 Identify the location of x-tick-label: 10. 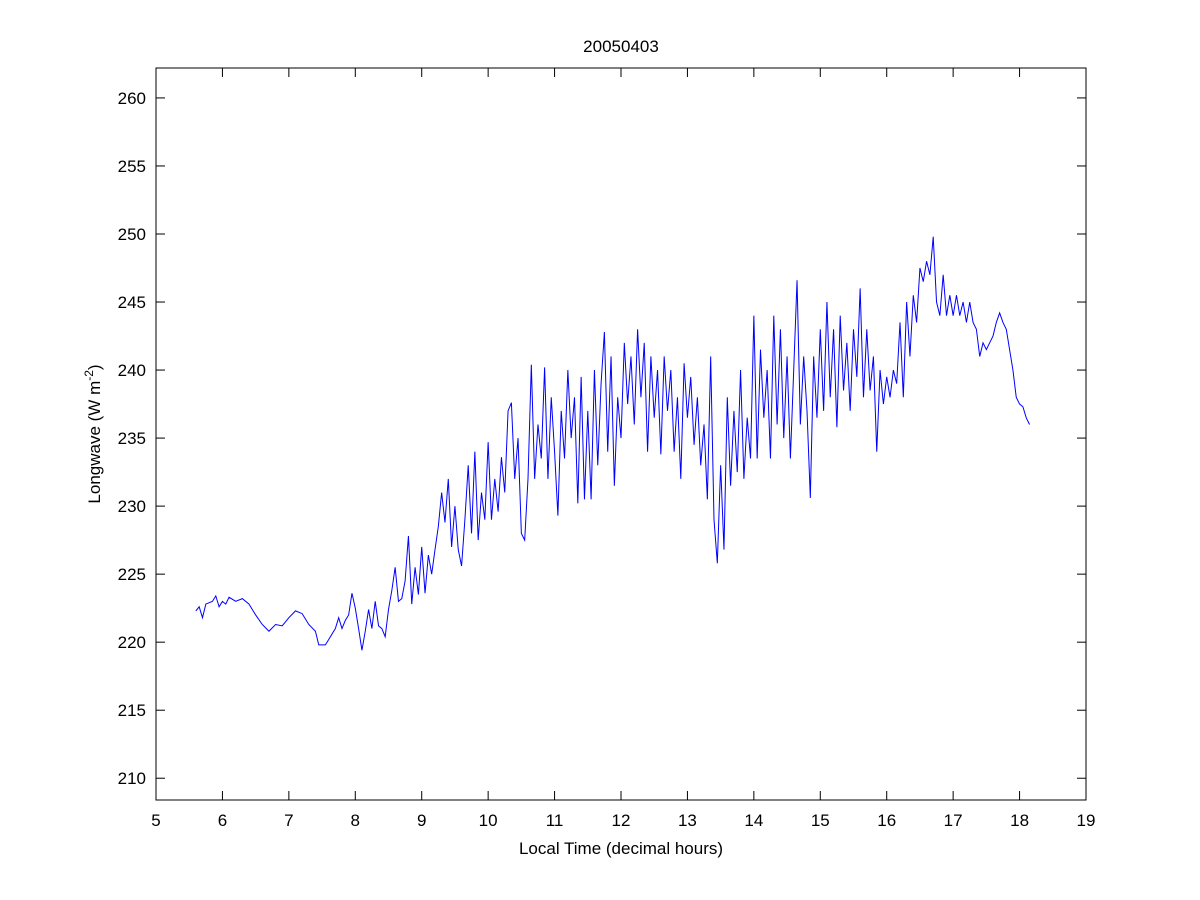
(488, 820).